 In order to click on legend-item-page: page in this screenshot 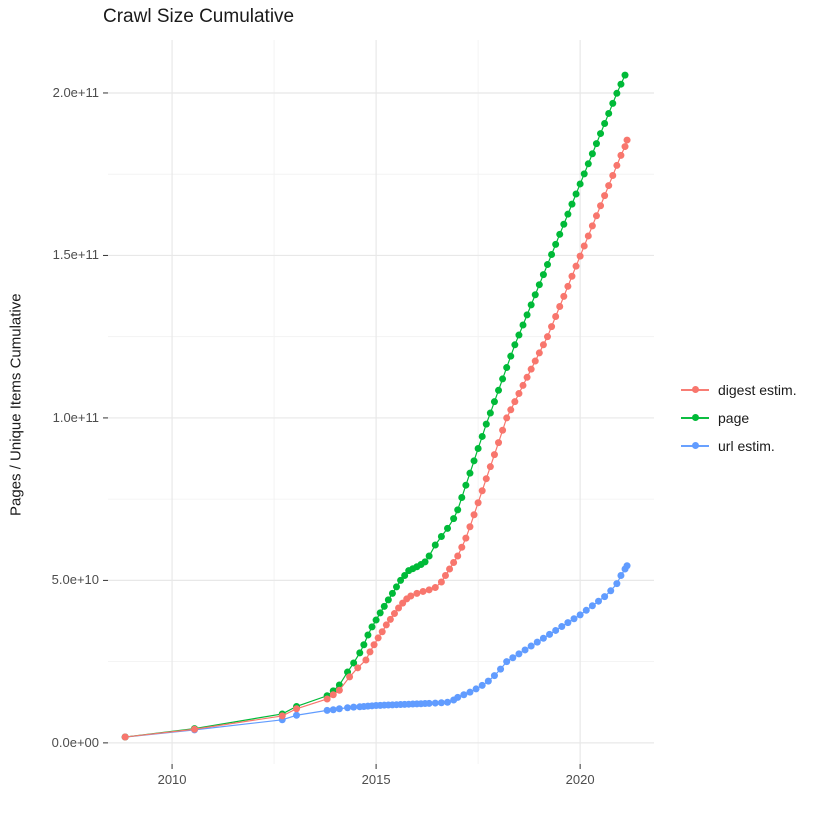, I will do `click(739, 417)`.